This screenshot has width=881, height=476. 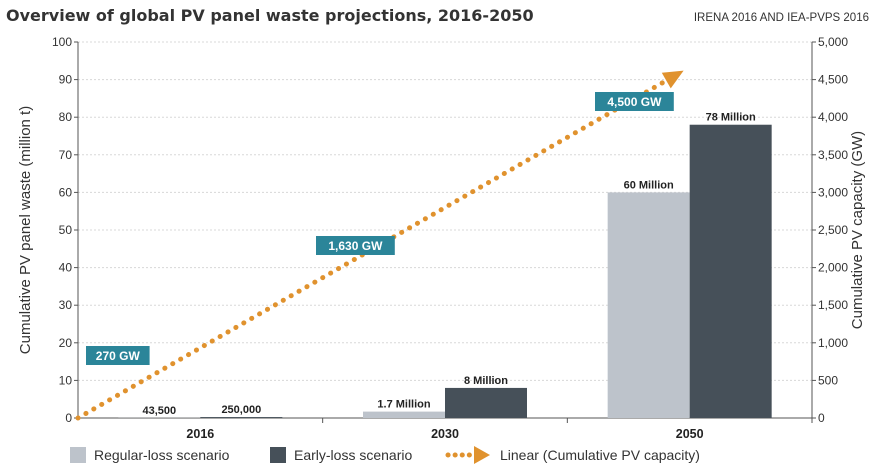 What do you see at coordinates (66, 155) in the screenshot?
I see `y-tick-label: 70` at bounding box center [66, 155].